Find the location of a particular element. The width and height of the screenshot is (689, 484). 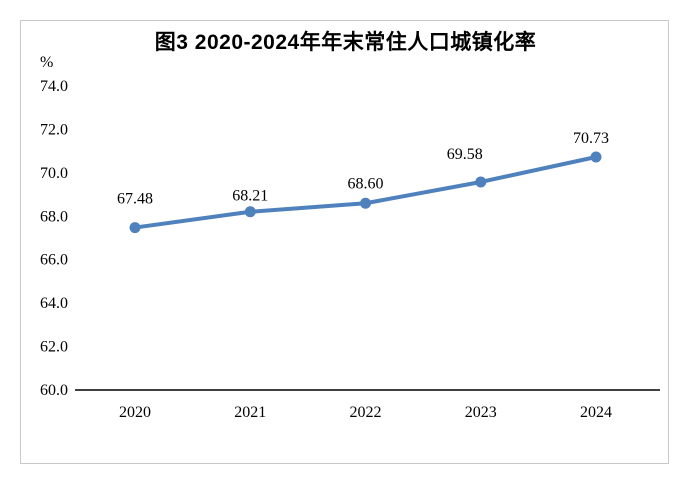

series-line is located at coordinates (365, 192).